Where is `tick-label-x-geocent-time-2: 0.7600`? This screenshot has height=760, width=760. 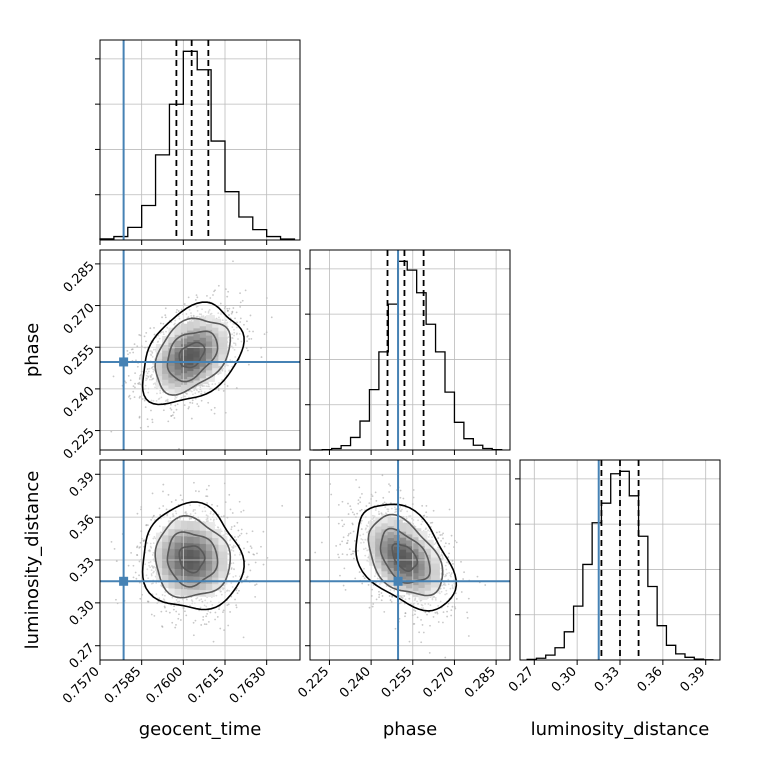 tick-label-x-geocent-time-2: 0.7600 is located at coordinates (164, 685).